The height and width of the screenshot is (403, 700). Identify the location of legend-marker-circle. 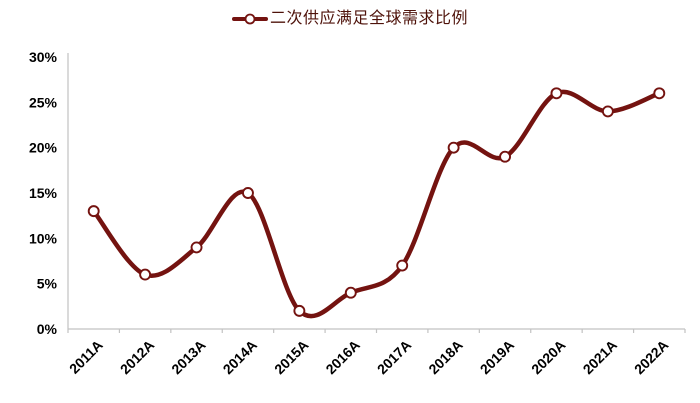
(250, 19).